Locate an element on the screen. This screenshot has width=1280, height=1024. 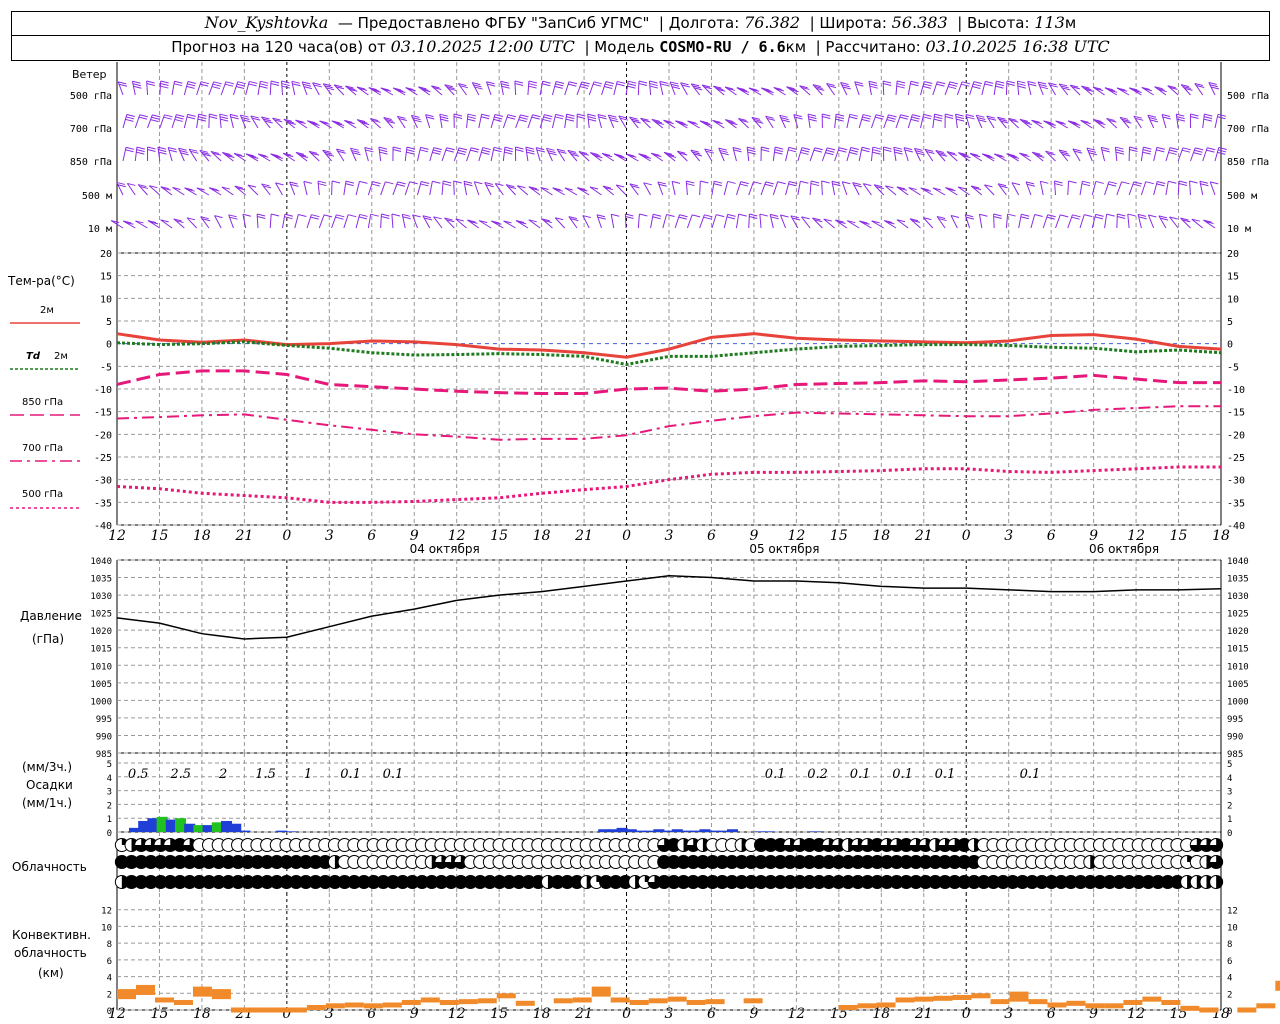
pressure-tick-label-right: 1010 is located at coordinates (1238, 667).